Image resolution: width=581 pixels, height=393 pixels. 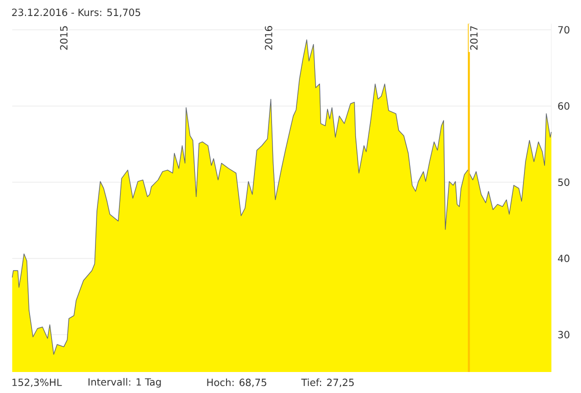 I want to click on chart-title: 23.12.2016 - Kurs: 51,705, so click(x=76, y=13).